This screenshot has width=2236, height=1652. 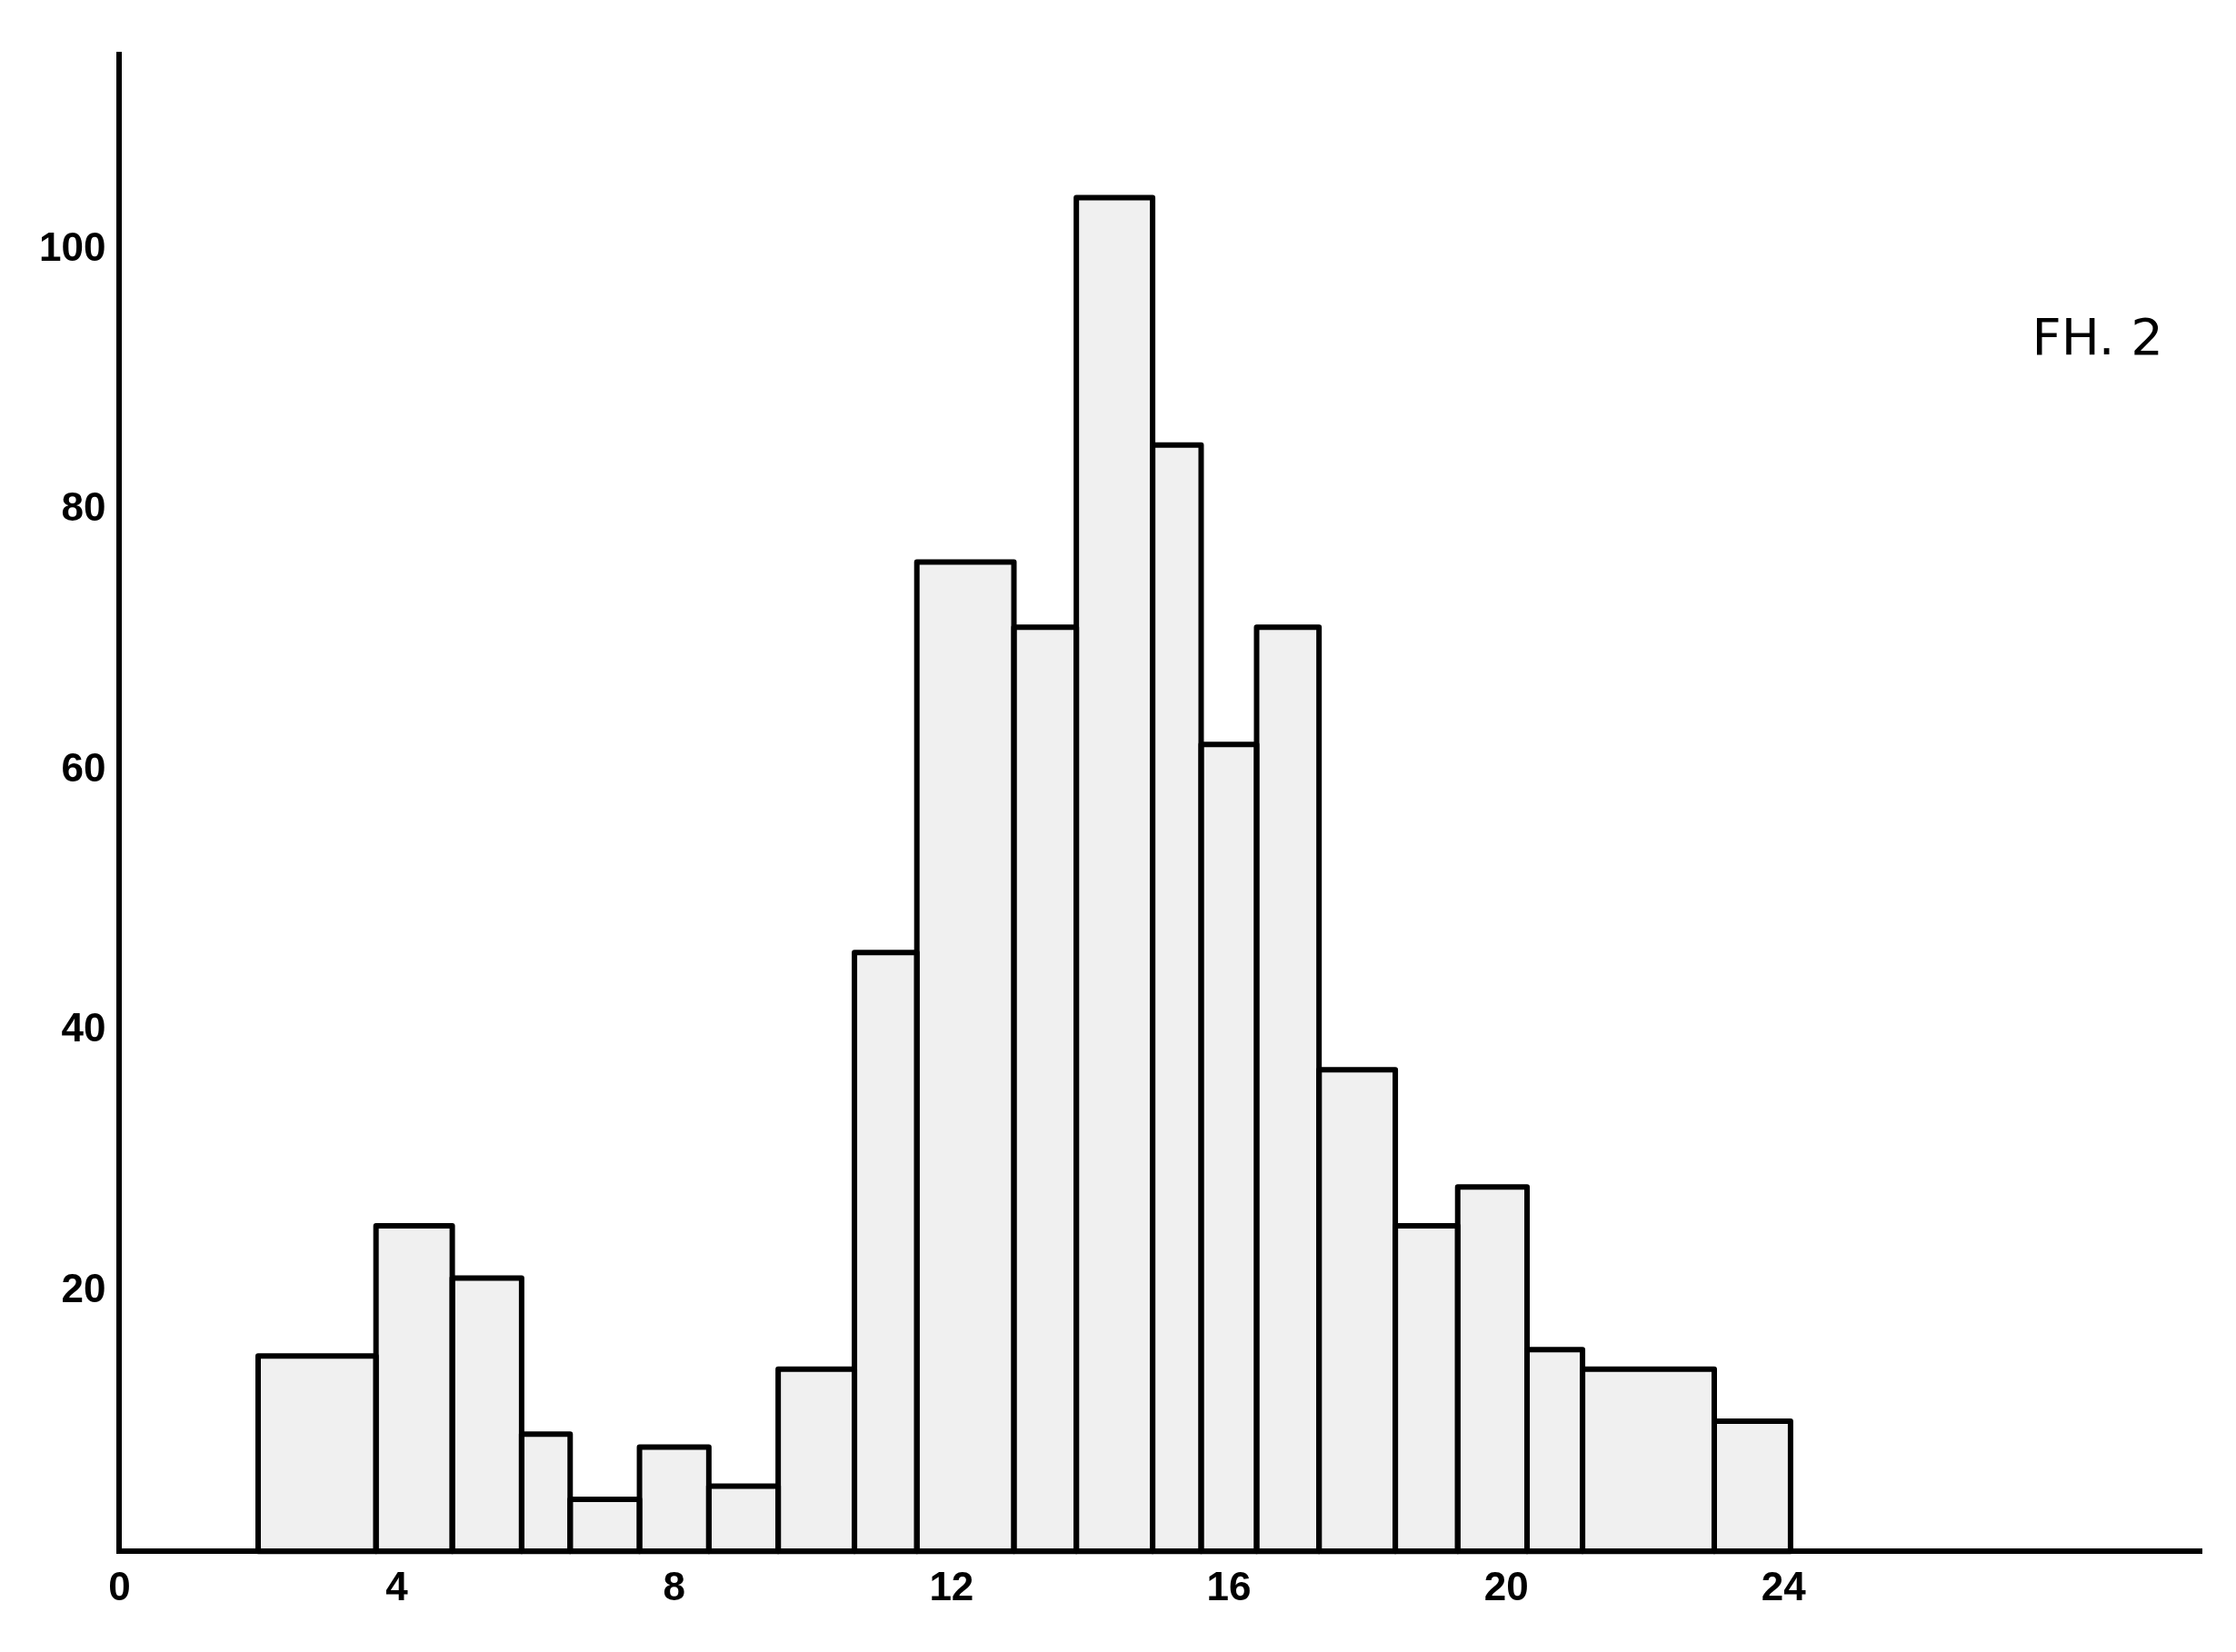 What do you see at coordinates (951, 1585) in the screenshot?
I see `x-tick-label: 12` at bounding box center [951, 1585].